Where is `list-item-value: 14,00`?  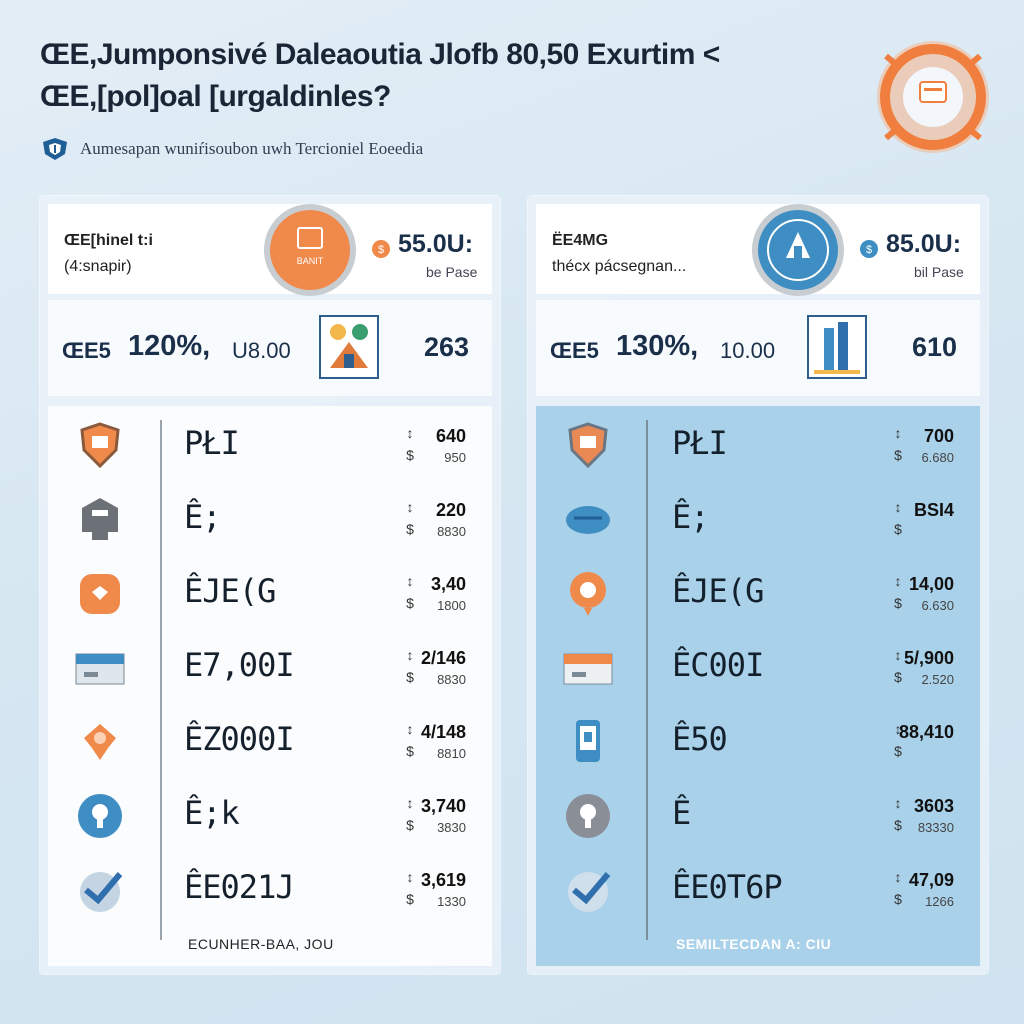 list-item-value: 14,00 is located at coordinates (931, 584).